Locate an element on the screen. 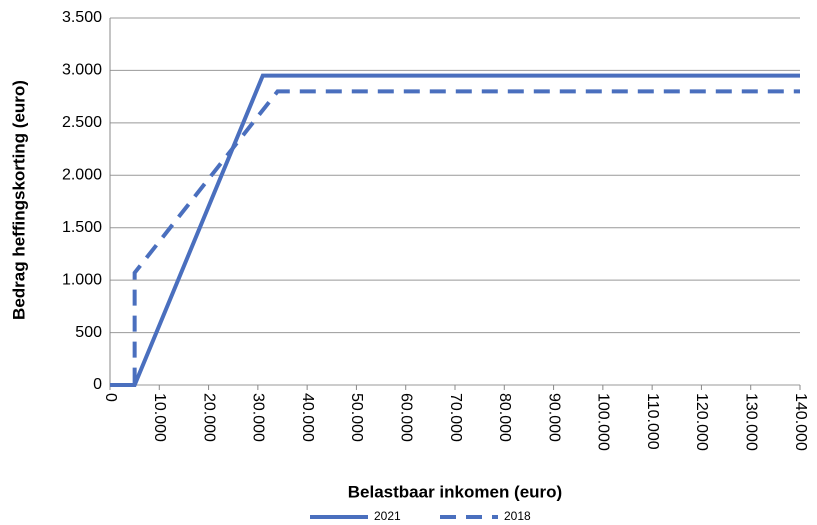 The height and width of the screenshot is (525, 817). y-tick-label: 3.500 is located at coordinates (82, 17).